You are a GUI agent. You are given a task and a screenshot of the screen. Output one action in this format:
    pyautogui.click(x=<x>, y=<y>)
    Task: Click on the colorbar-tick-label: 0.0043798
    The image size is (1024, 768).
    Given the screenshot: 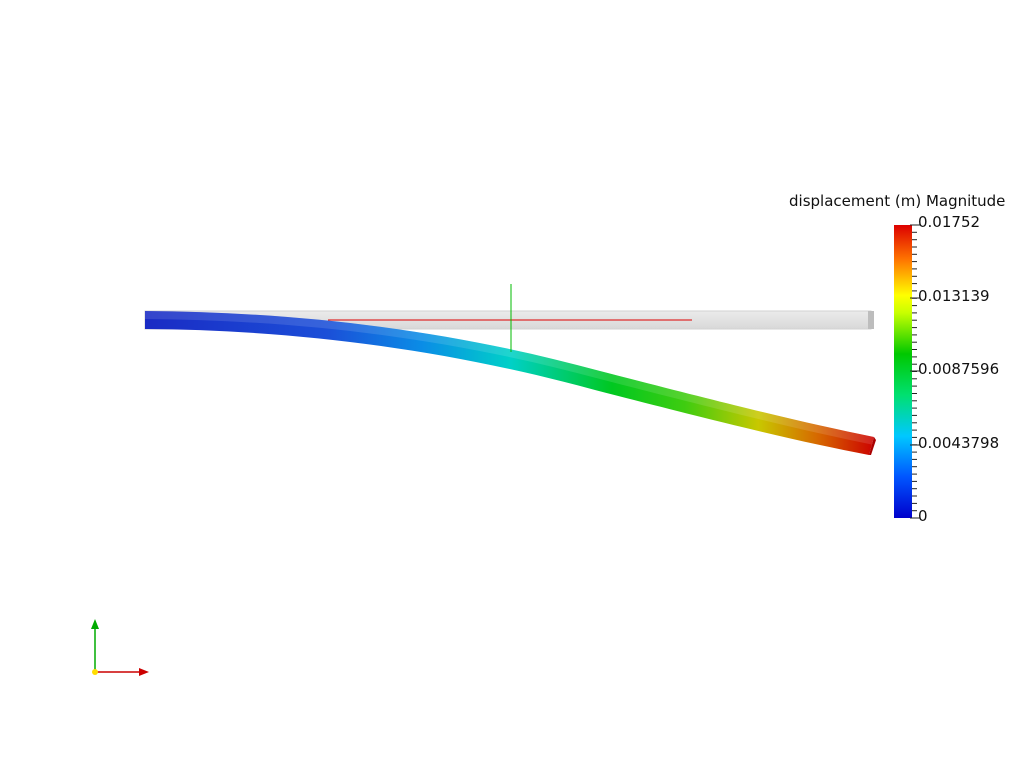 What is the action you would take?
    pyautogui.click(x=959, y=443)
    